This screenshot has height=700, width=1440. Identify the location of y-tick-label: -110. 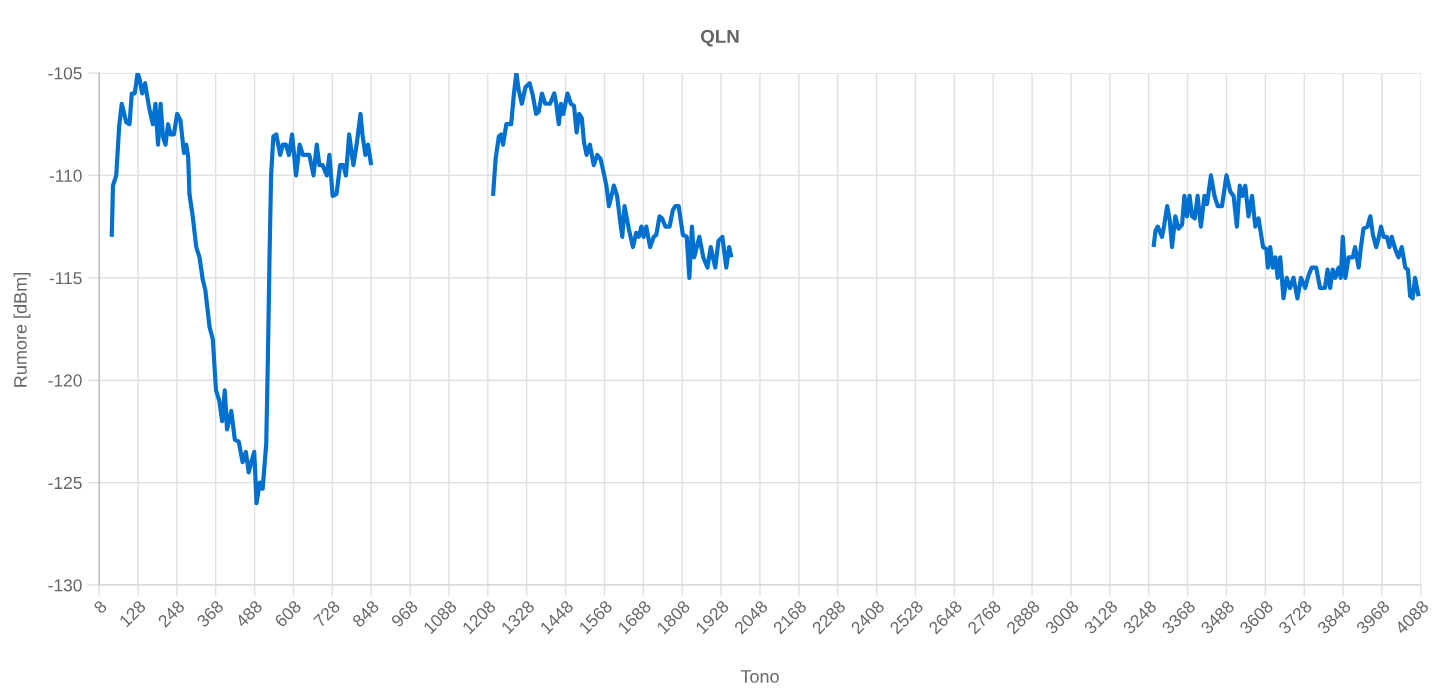
(65, 175).